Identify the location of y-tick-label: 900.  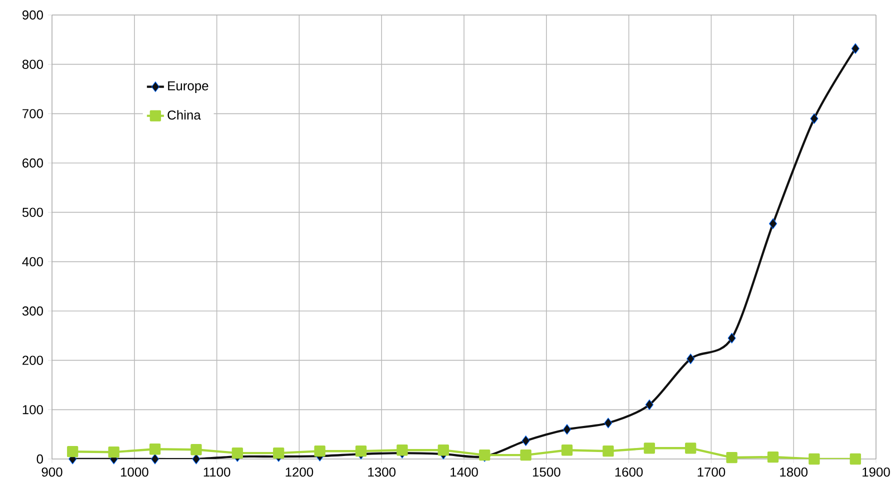
(32, 15).